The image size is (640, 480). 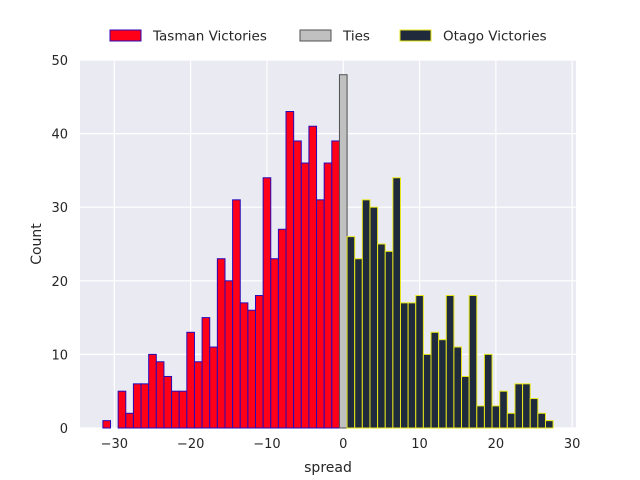 I want to click on y-axis-label: Count, so click(x=37, y=244).